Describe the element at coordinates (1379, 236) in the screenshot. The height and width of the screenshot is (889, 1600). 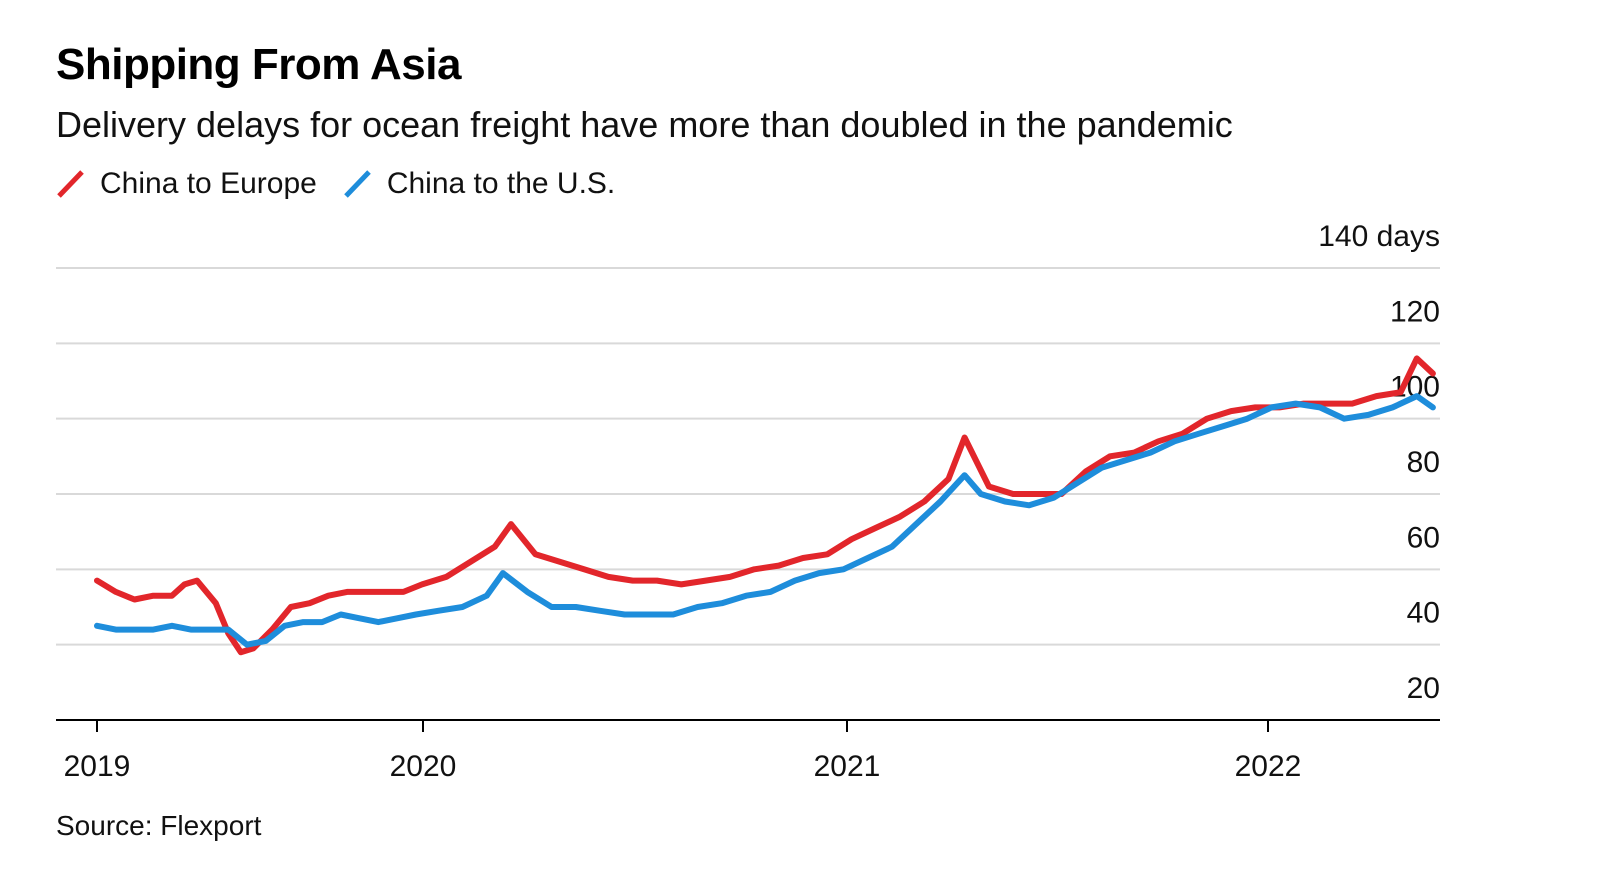
I see `y-tick-label-140: 140 days` at that location.